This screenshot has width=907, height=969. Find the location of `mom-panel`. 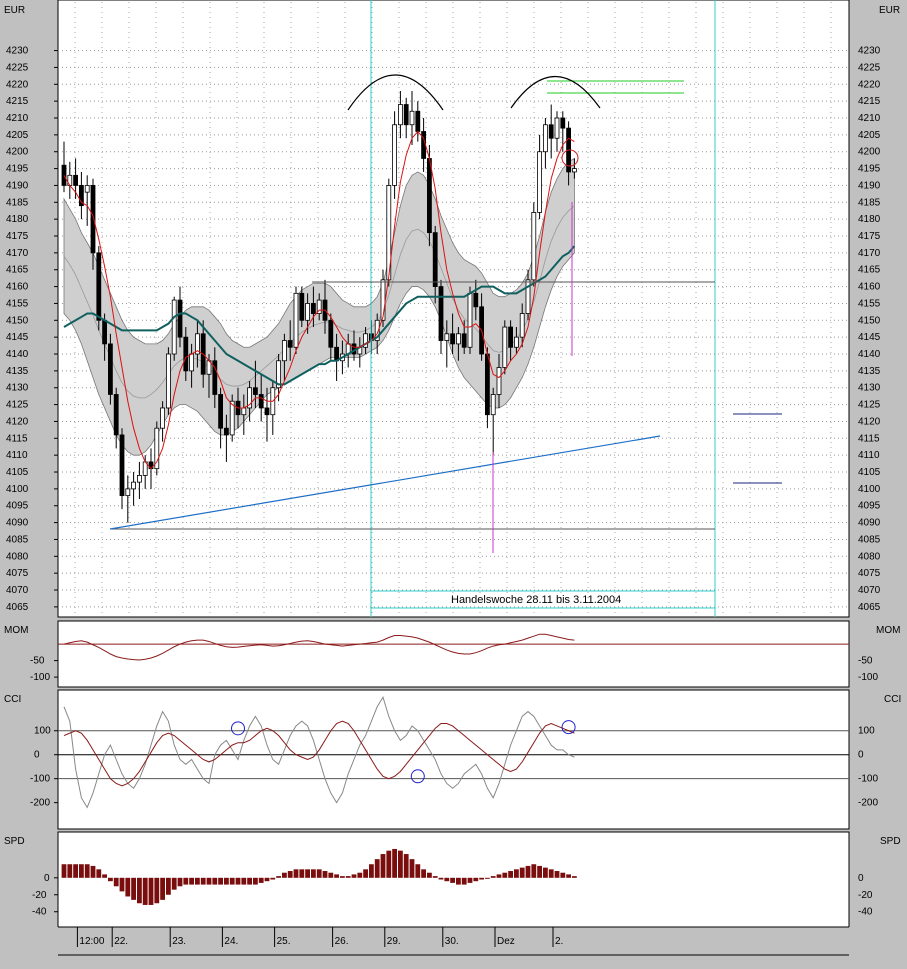

mom-panel is located at coordinates (453, 654).